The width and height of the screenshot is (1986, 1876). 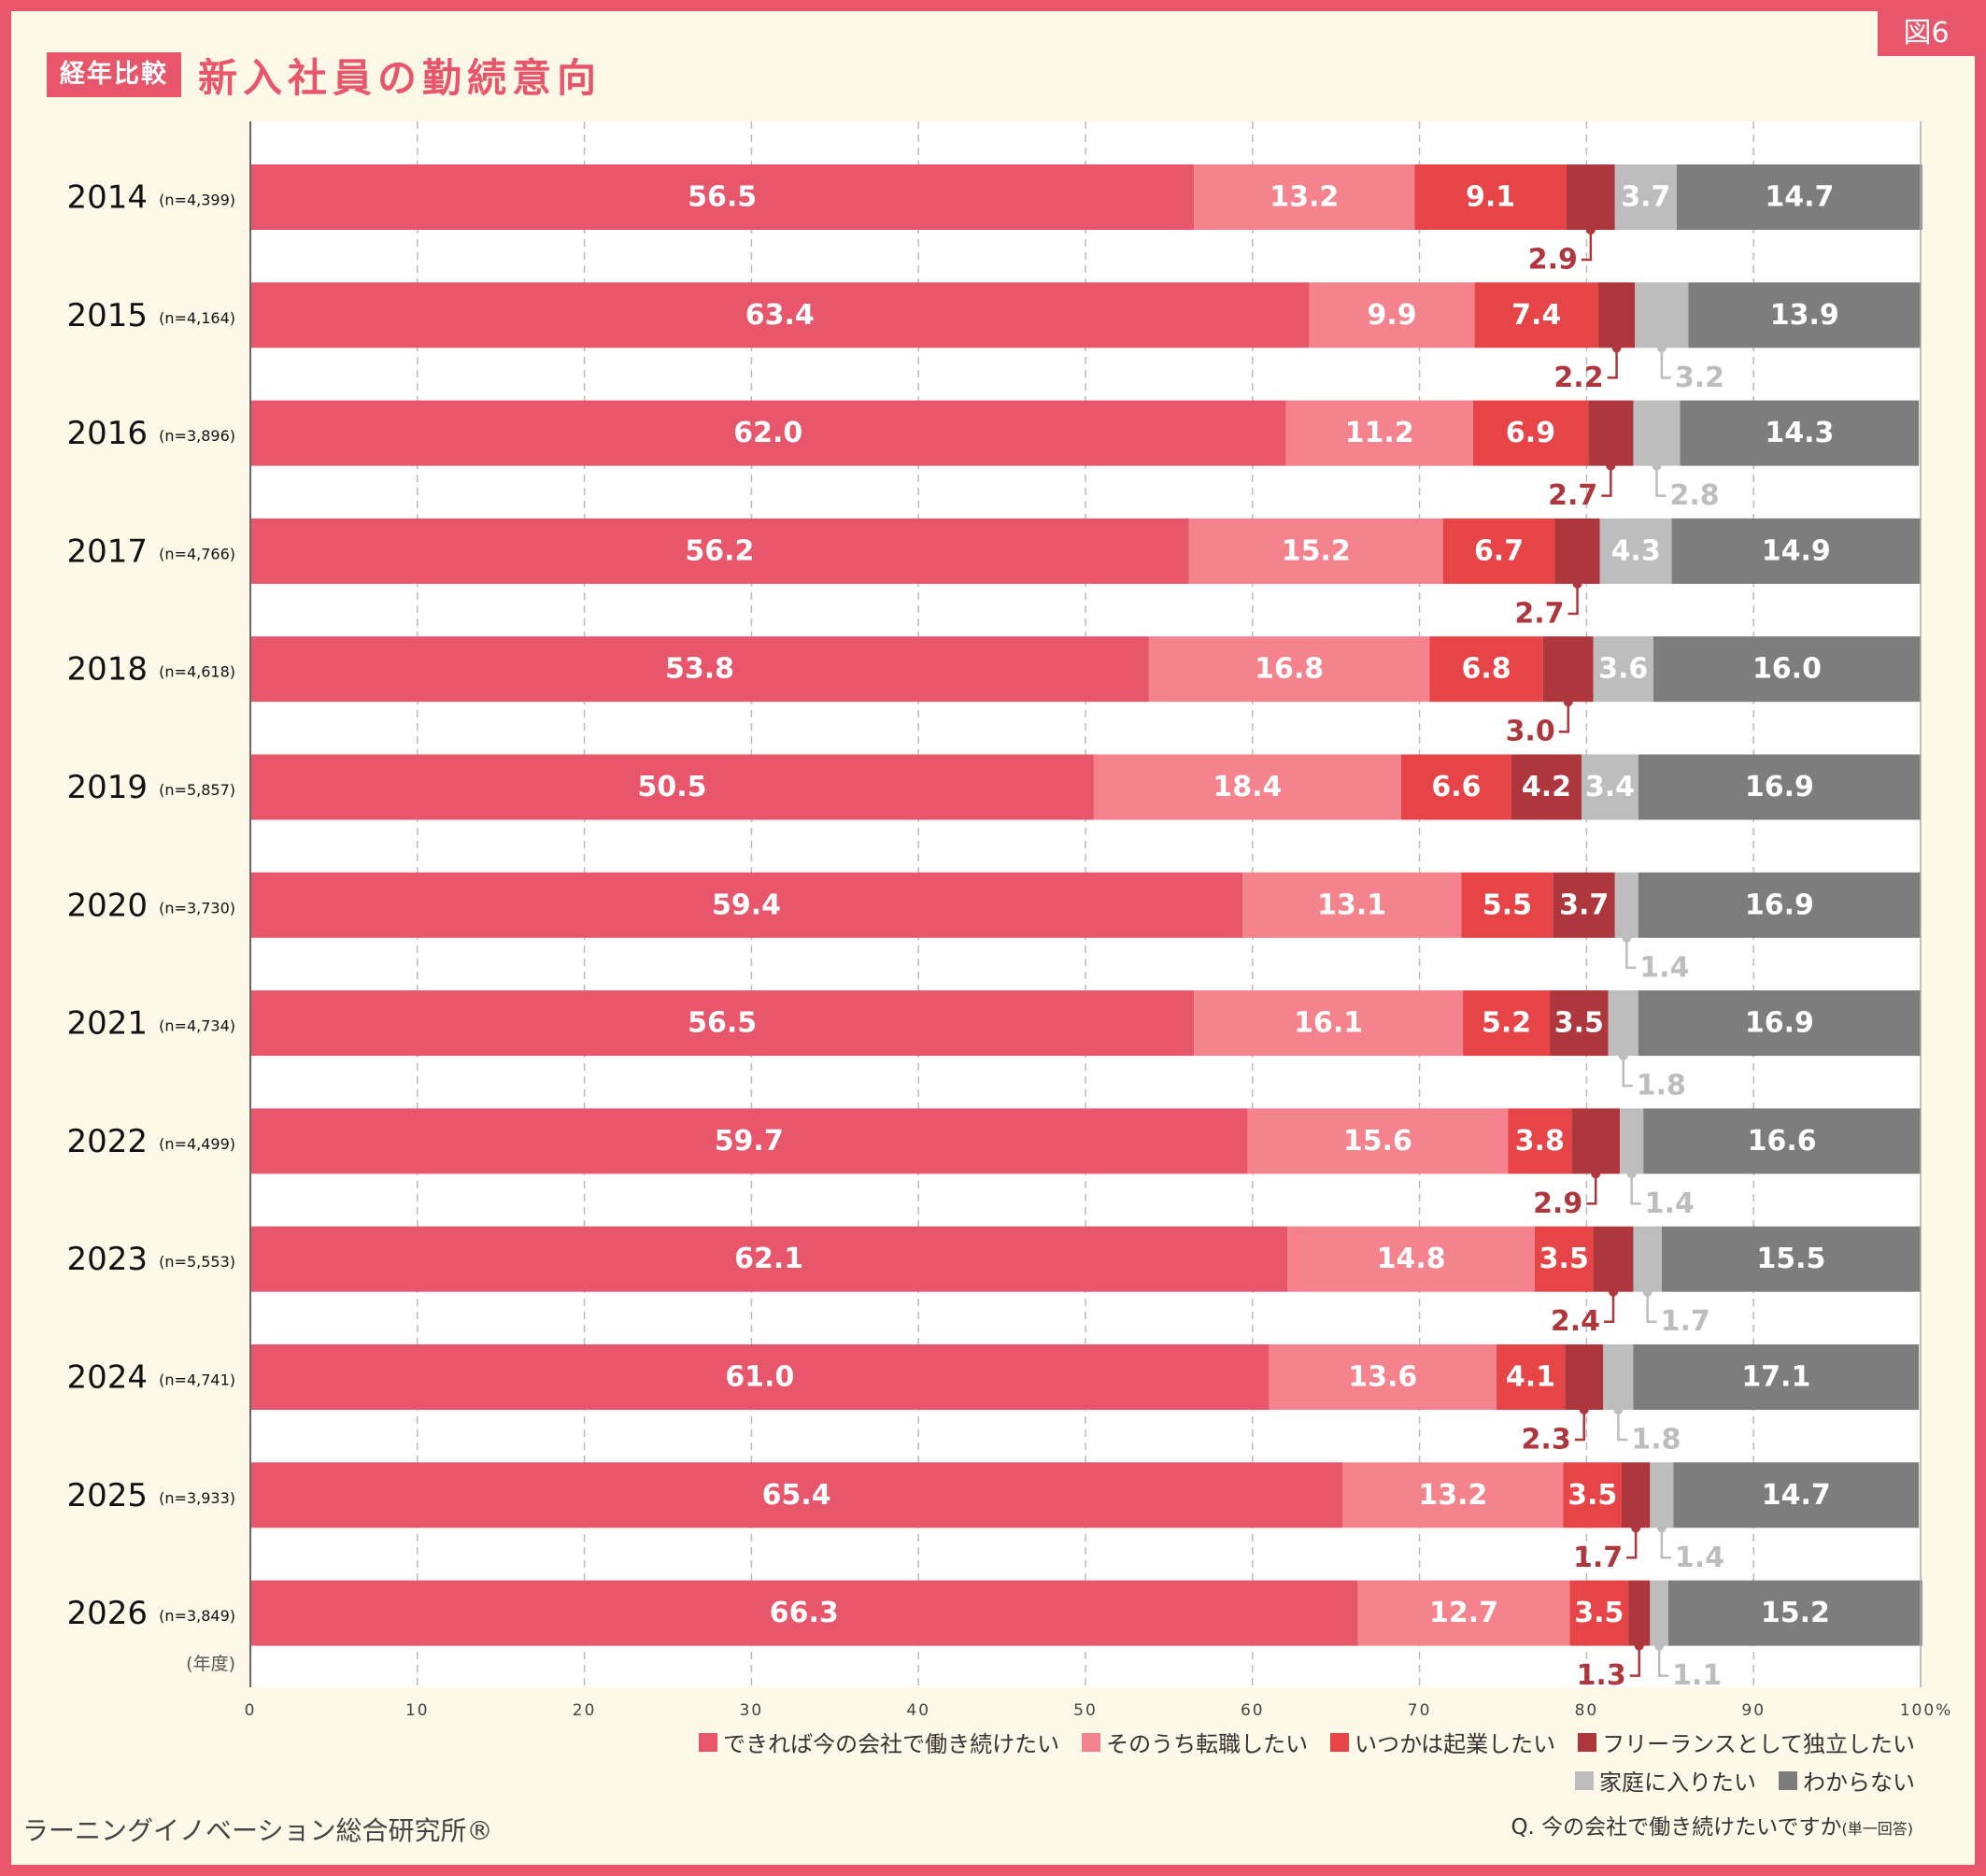 I want to click on data-label: 16.1, so click(x=1329, y=1024).